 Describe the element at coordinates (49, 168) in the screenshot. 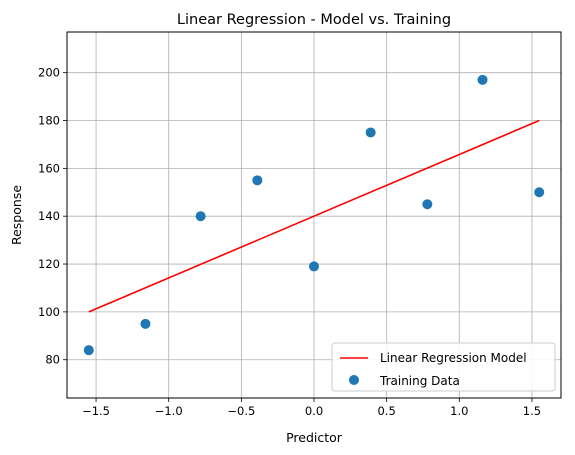

I see `y-tick-label: 160` at that location.